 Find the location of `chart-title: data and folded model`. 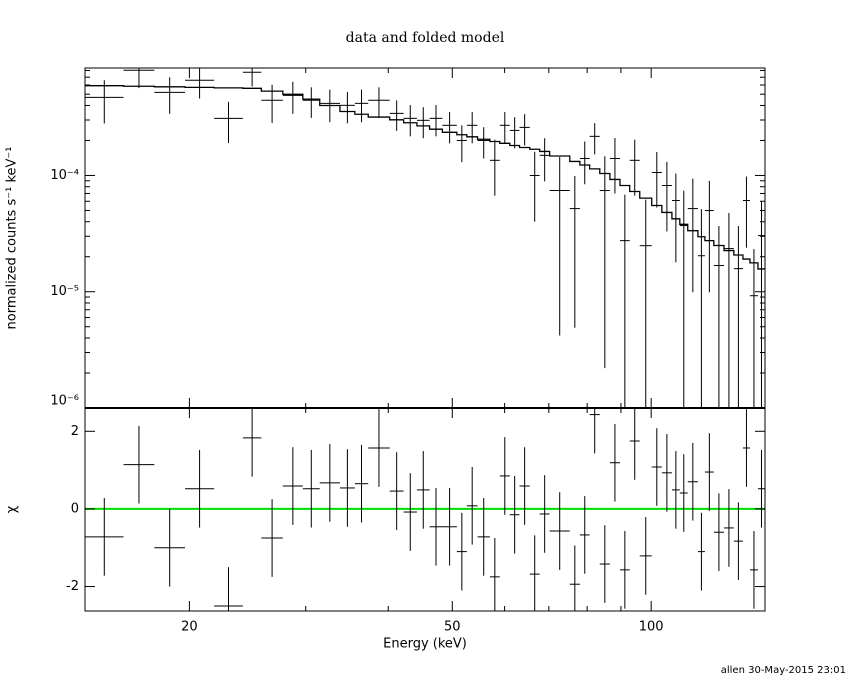

chart-title: data and folded model is located at coordinates (425, 38).